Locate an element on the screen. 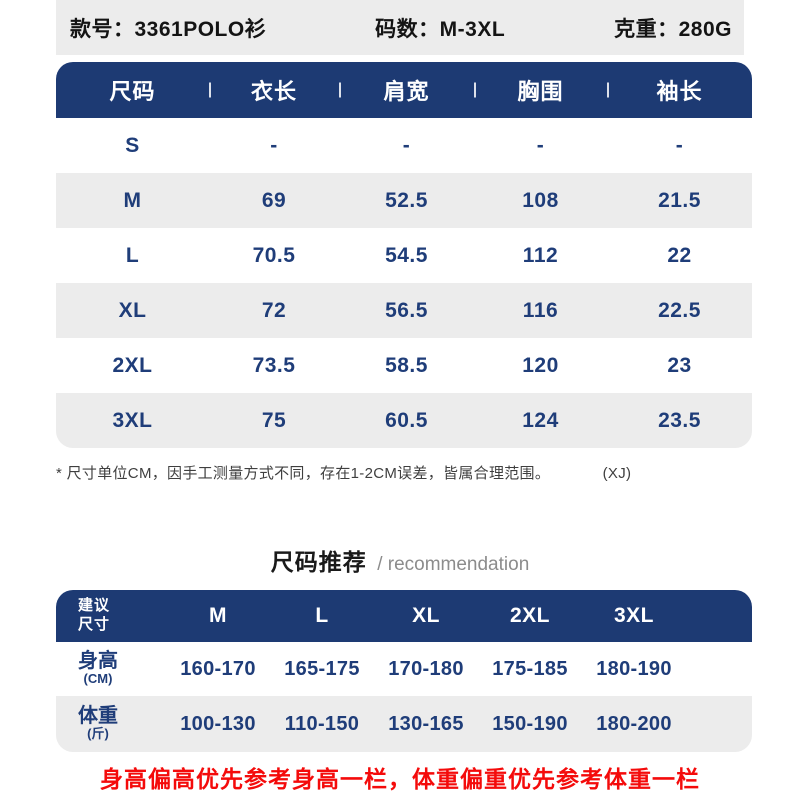  warning-text: 身高偏高优先参考身高一栏，体重偏重优先参考体重一栏 is located at coordinates (400, 779).